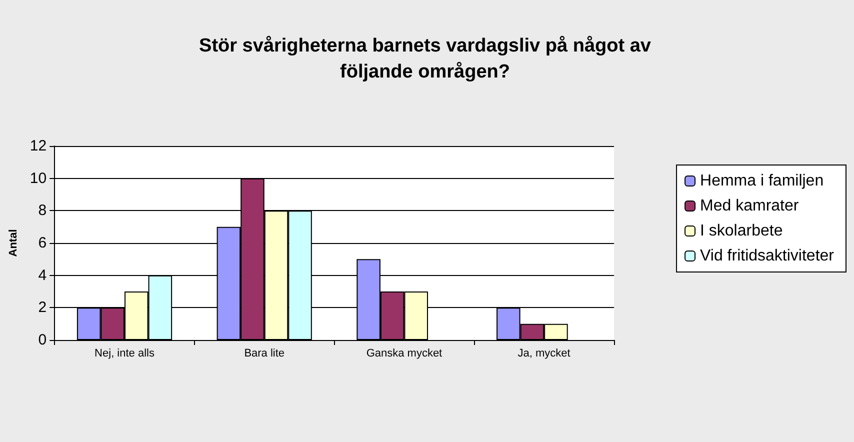  I want to click on y-tick-label: 12, so click(38, 146).